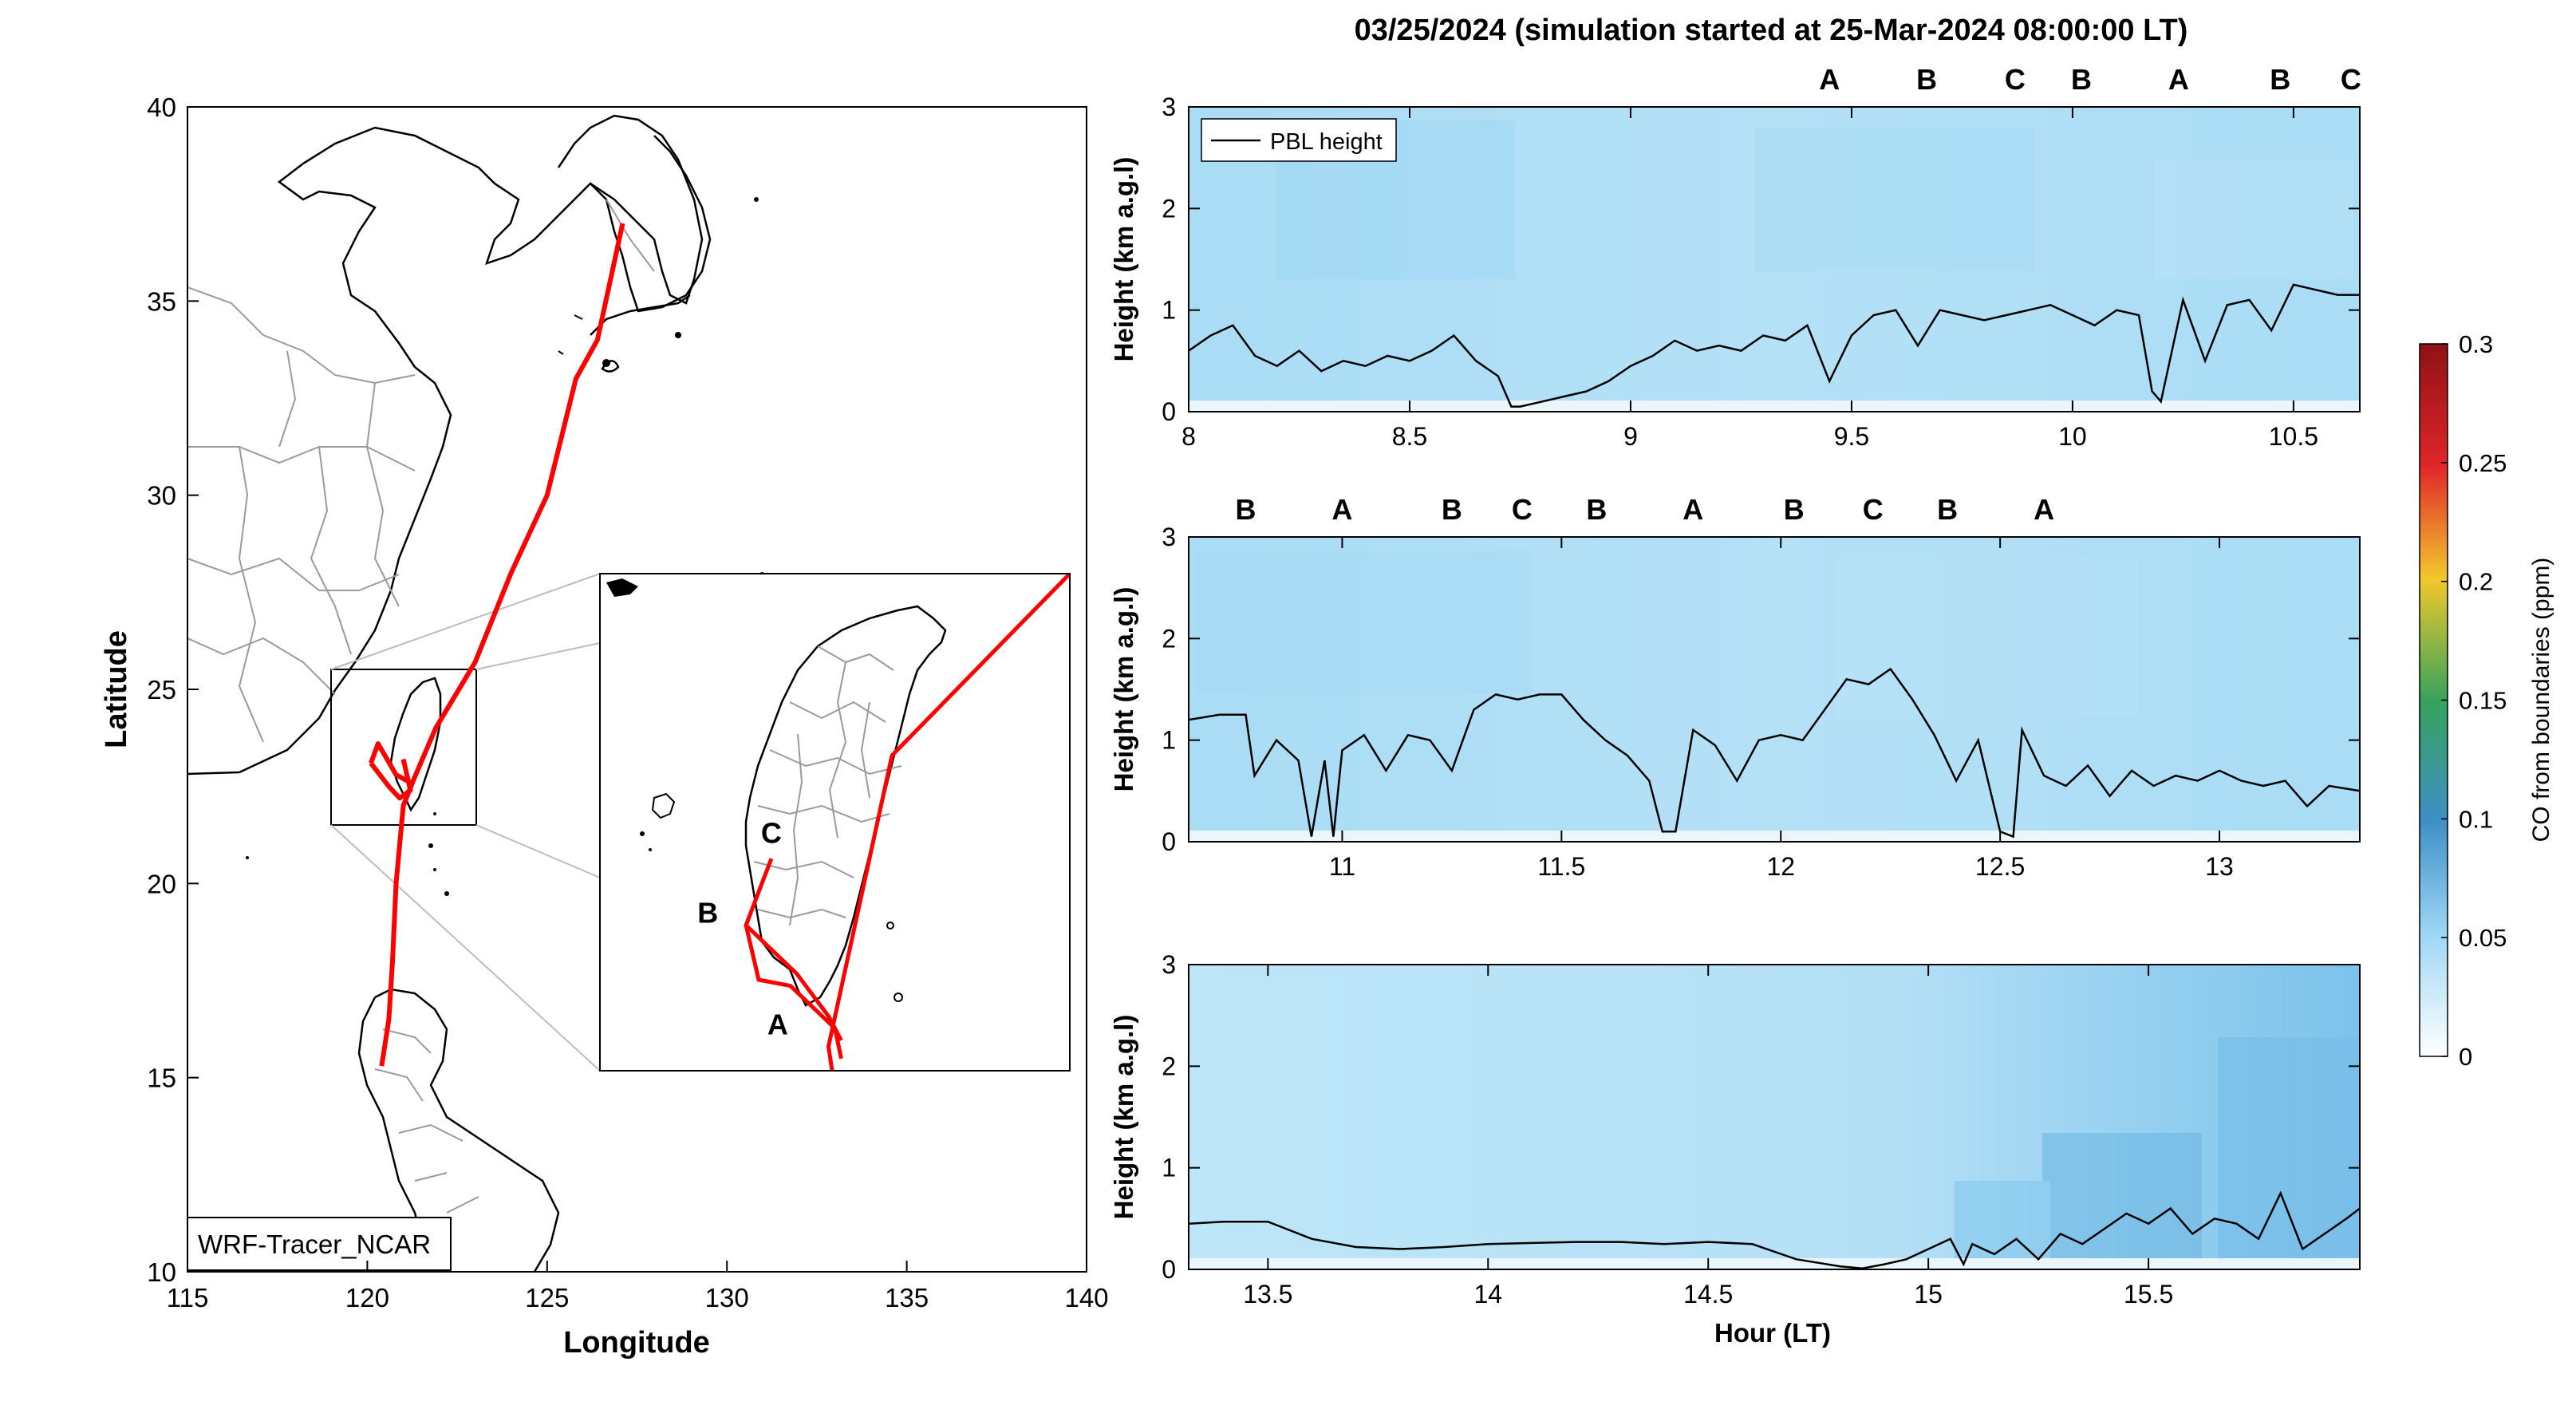 This screenshot has height=1413, width=2576. What do you see at coordinates (743, 928) in the screenshot?
I see `inset-labels: C B A` at bounding box center [743, 928].